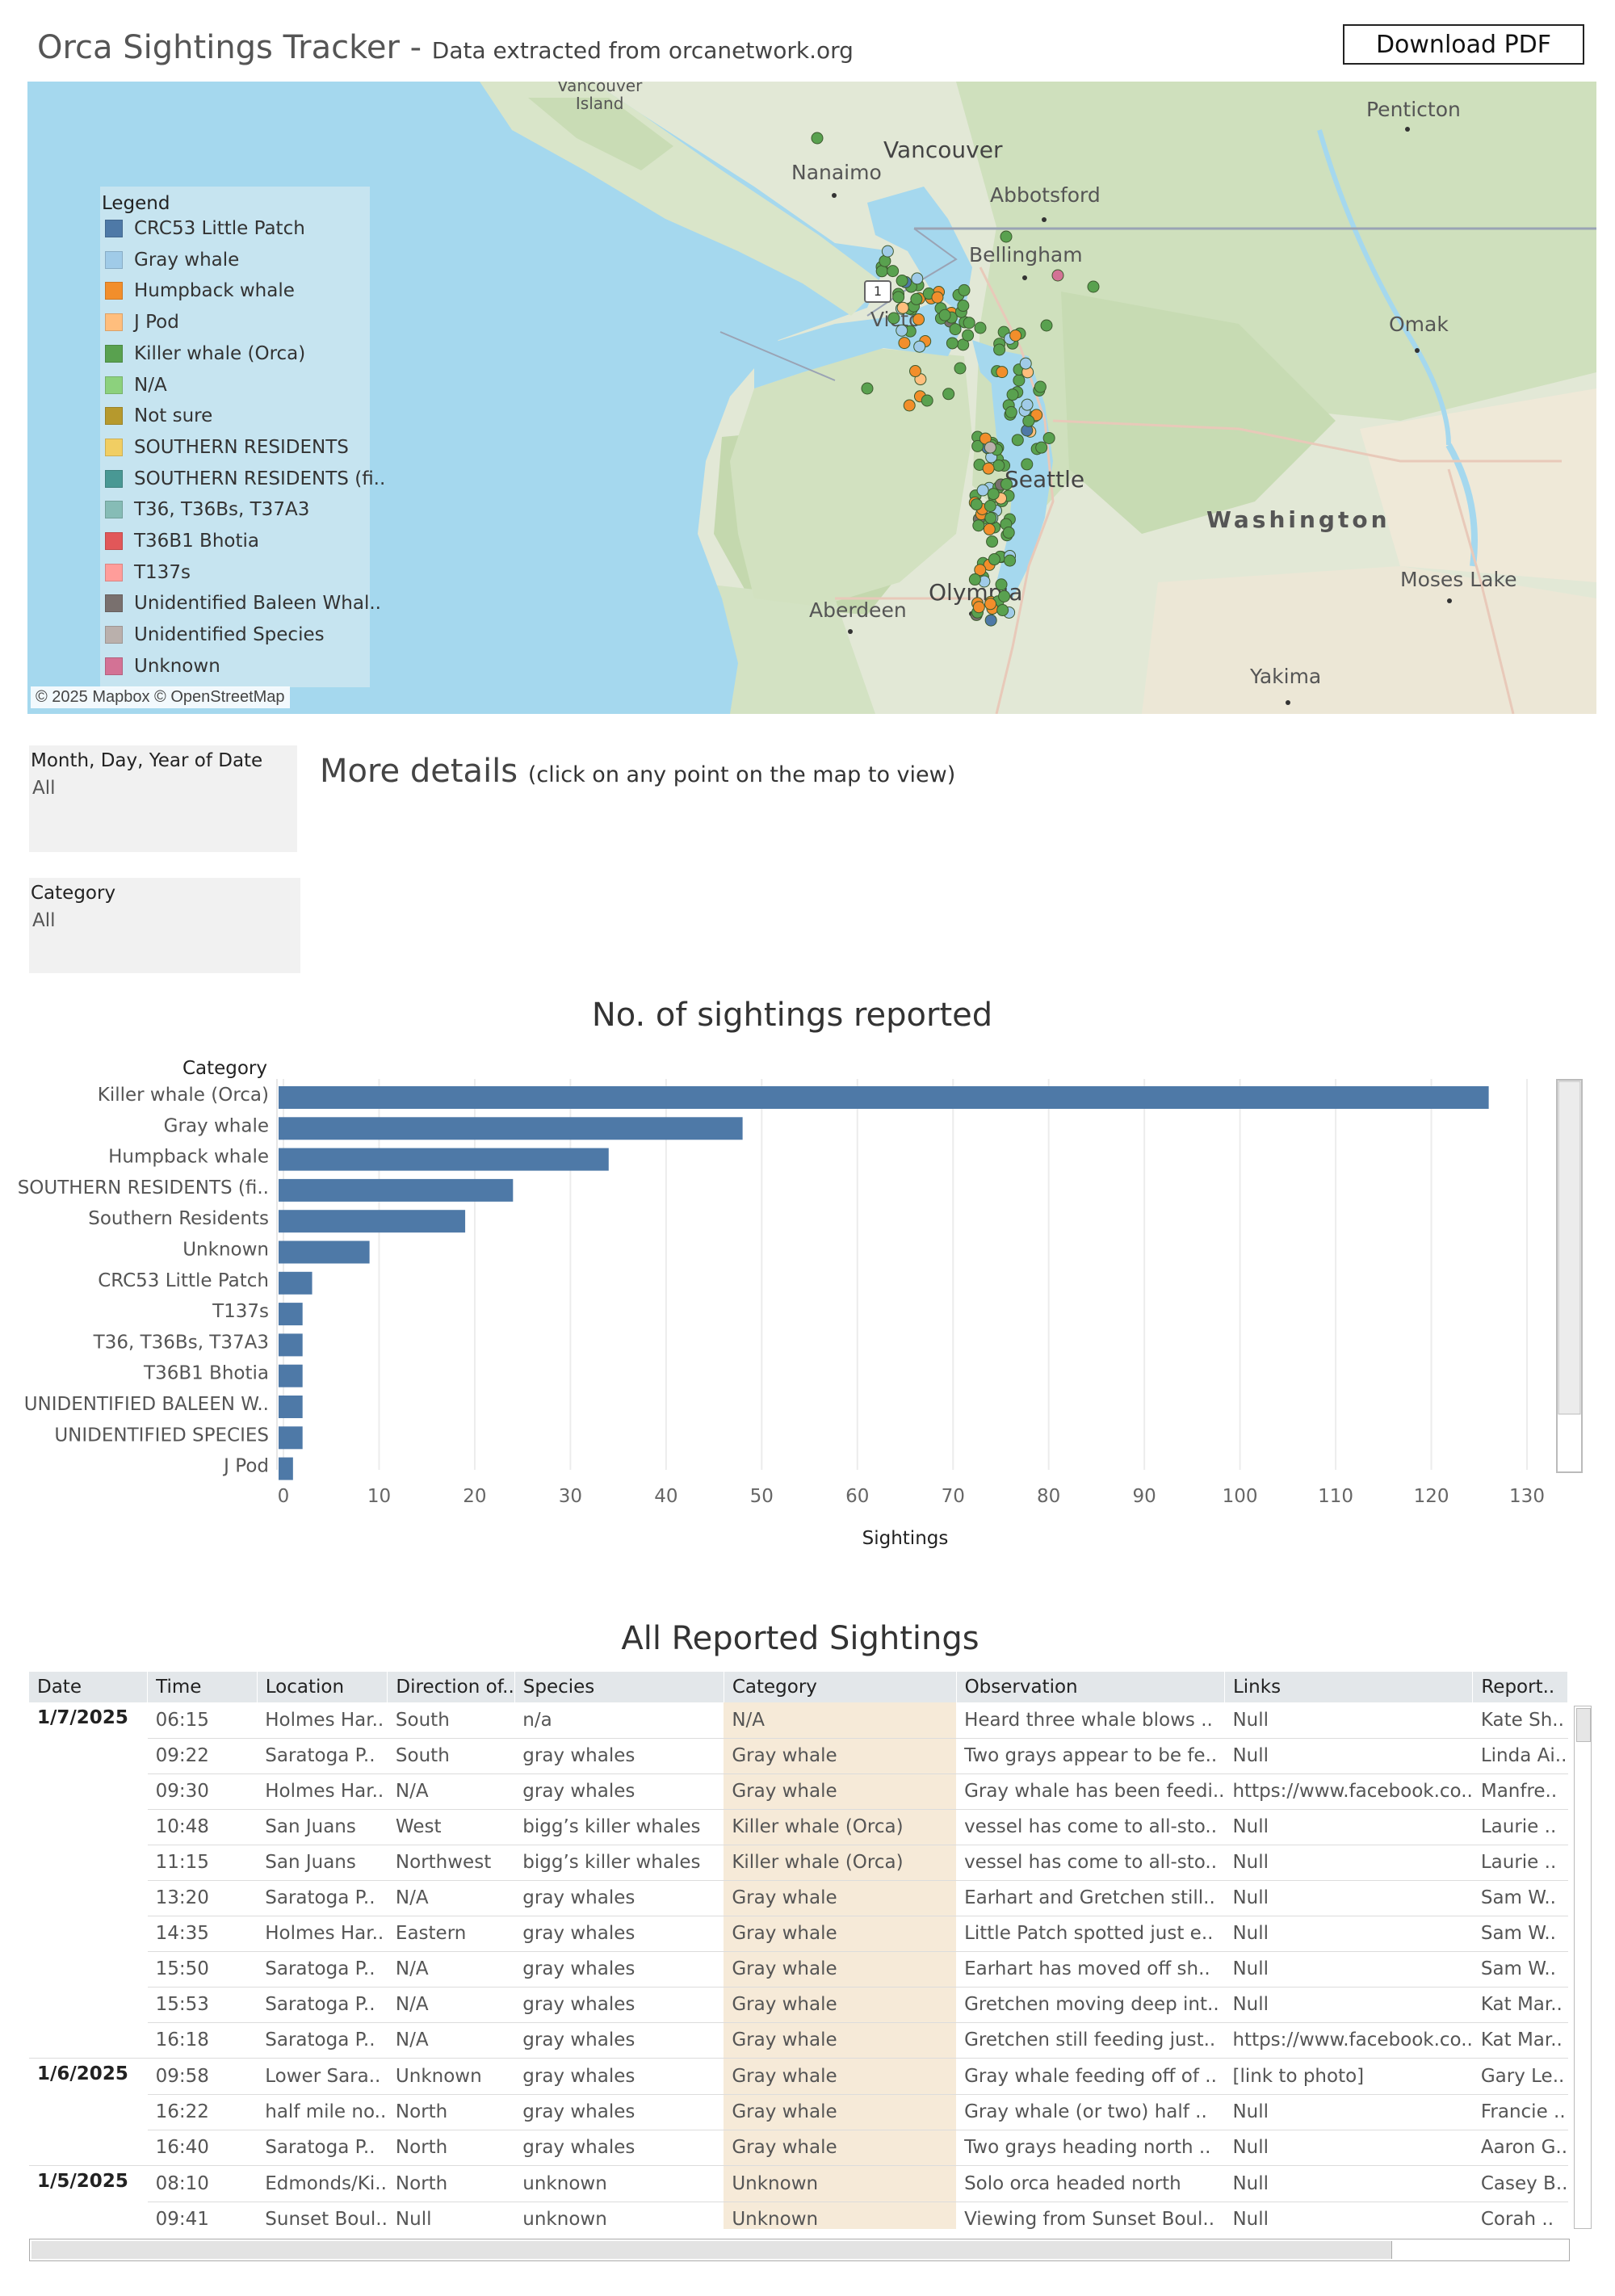 This screenshot has width=1615, height=2296. I want to click on date-filter-value: All, so click(44, 789).